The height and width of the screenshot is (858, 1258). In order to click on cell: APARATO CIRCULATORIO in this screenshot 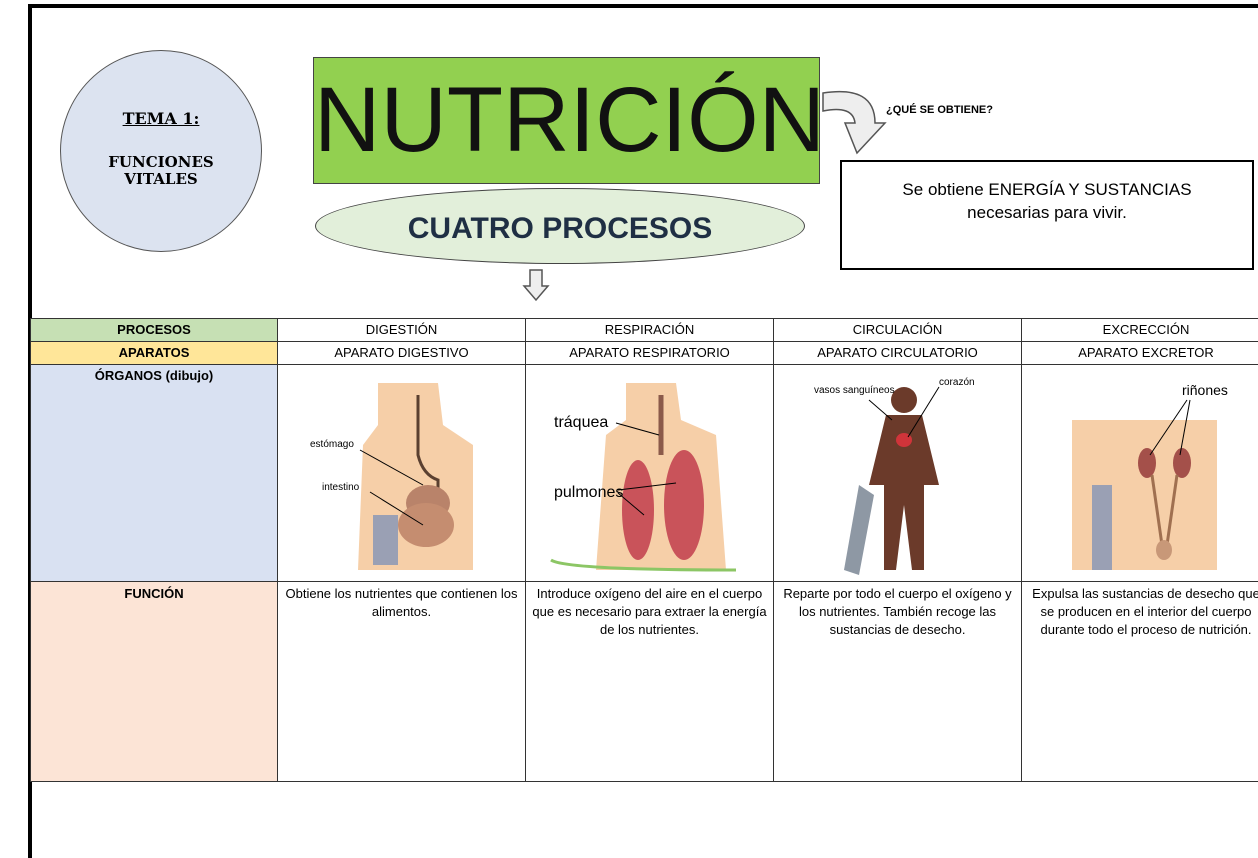, I will do `click(898, 353)`.